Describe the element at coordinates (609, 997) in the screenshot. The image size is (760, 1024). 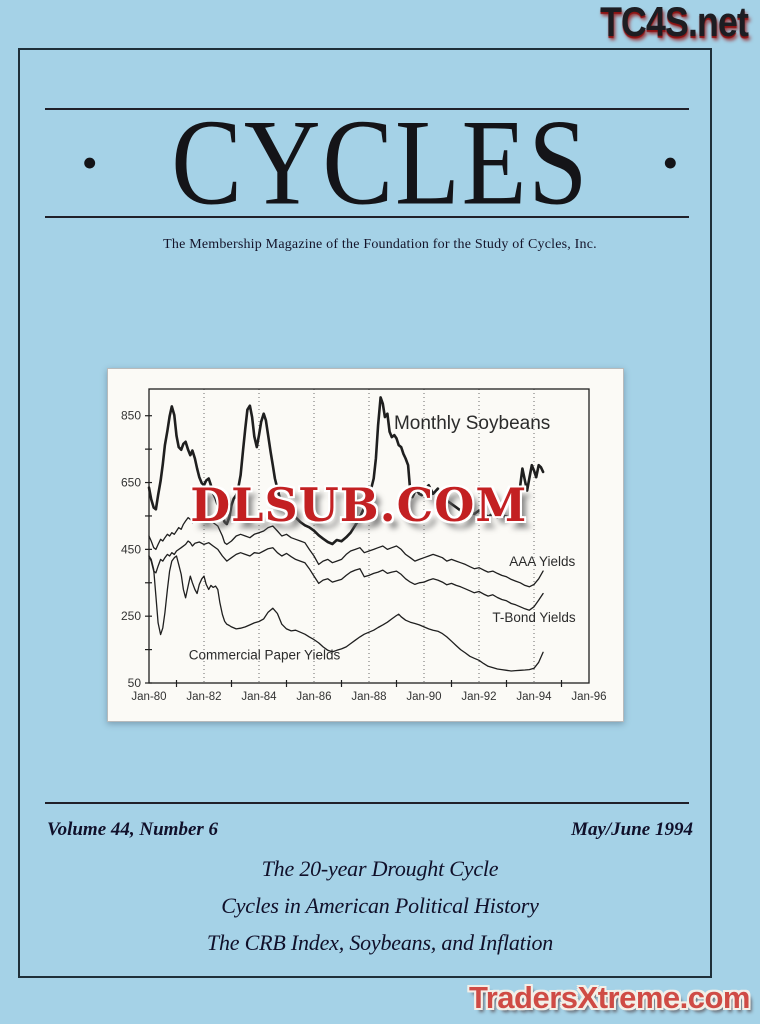
I see `watermark-tradersxtreme: TradersXtreme.com` at that location.